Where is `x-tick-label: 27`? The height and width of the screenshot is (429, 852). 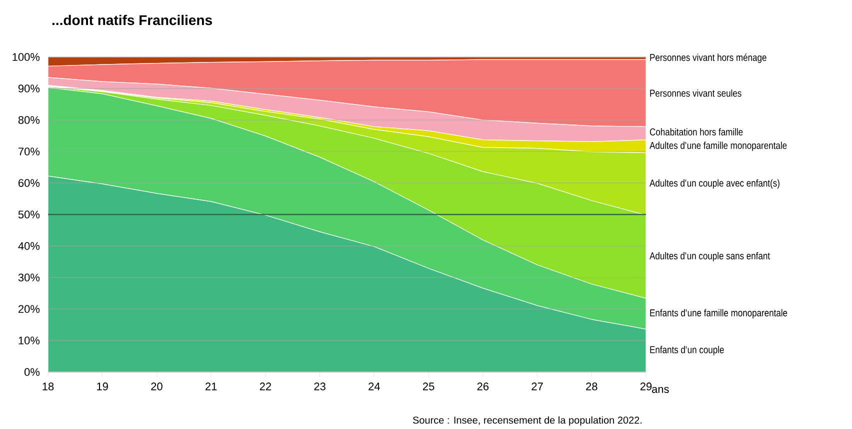
x-tick-label: 27 is located at coordinates (537, 386).